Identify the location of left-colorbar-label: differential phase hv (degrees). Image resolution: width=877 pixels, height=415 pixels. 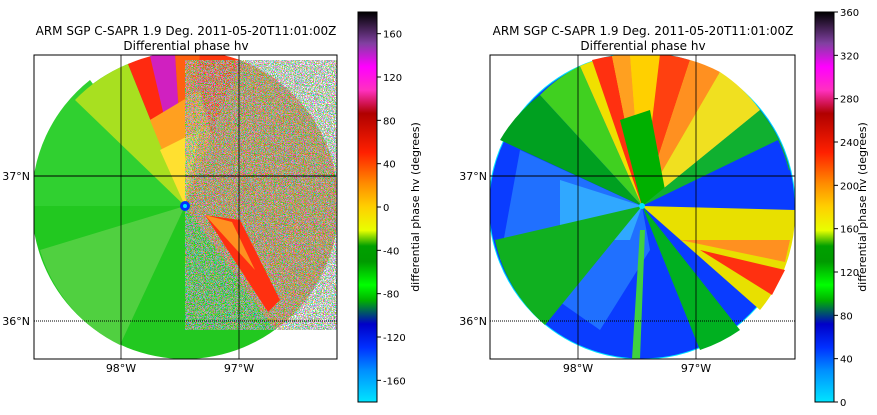
(415, 207).